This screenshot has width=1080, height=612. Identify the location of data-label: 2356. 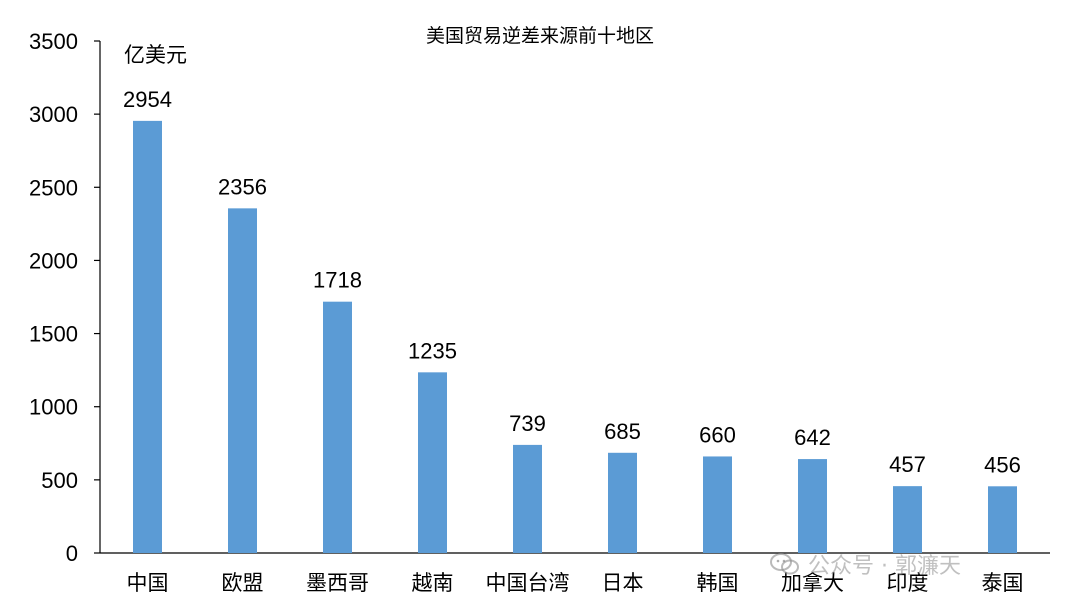
(242, 186).